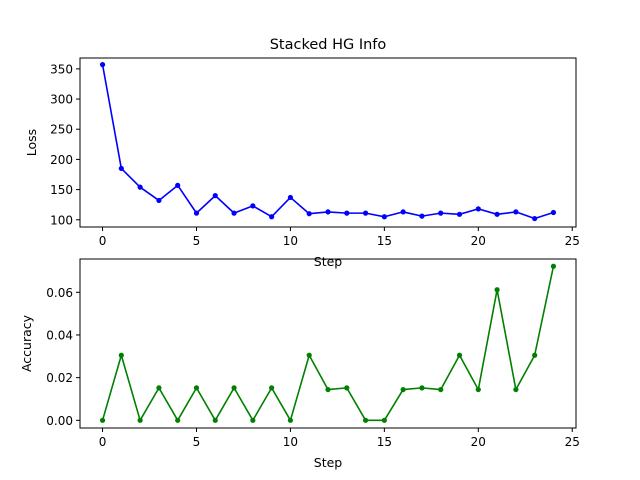 This screenshot has width=640, height=480. I want to click on loss-y-axis-label: Loss, so click(31, 142).